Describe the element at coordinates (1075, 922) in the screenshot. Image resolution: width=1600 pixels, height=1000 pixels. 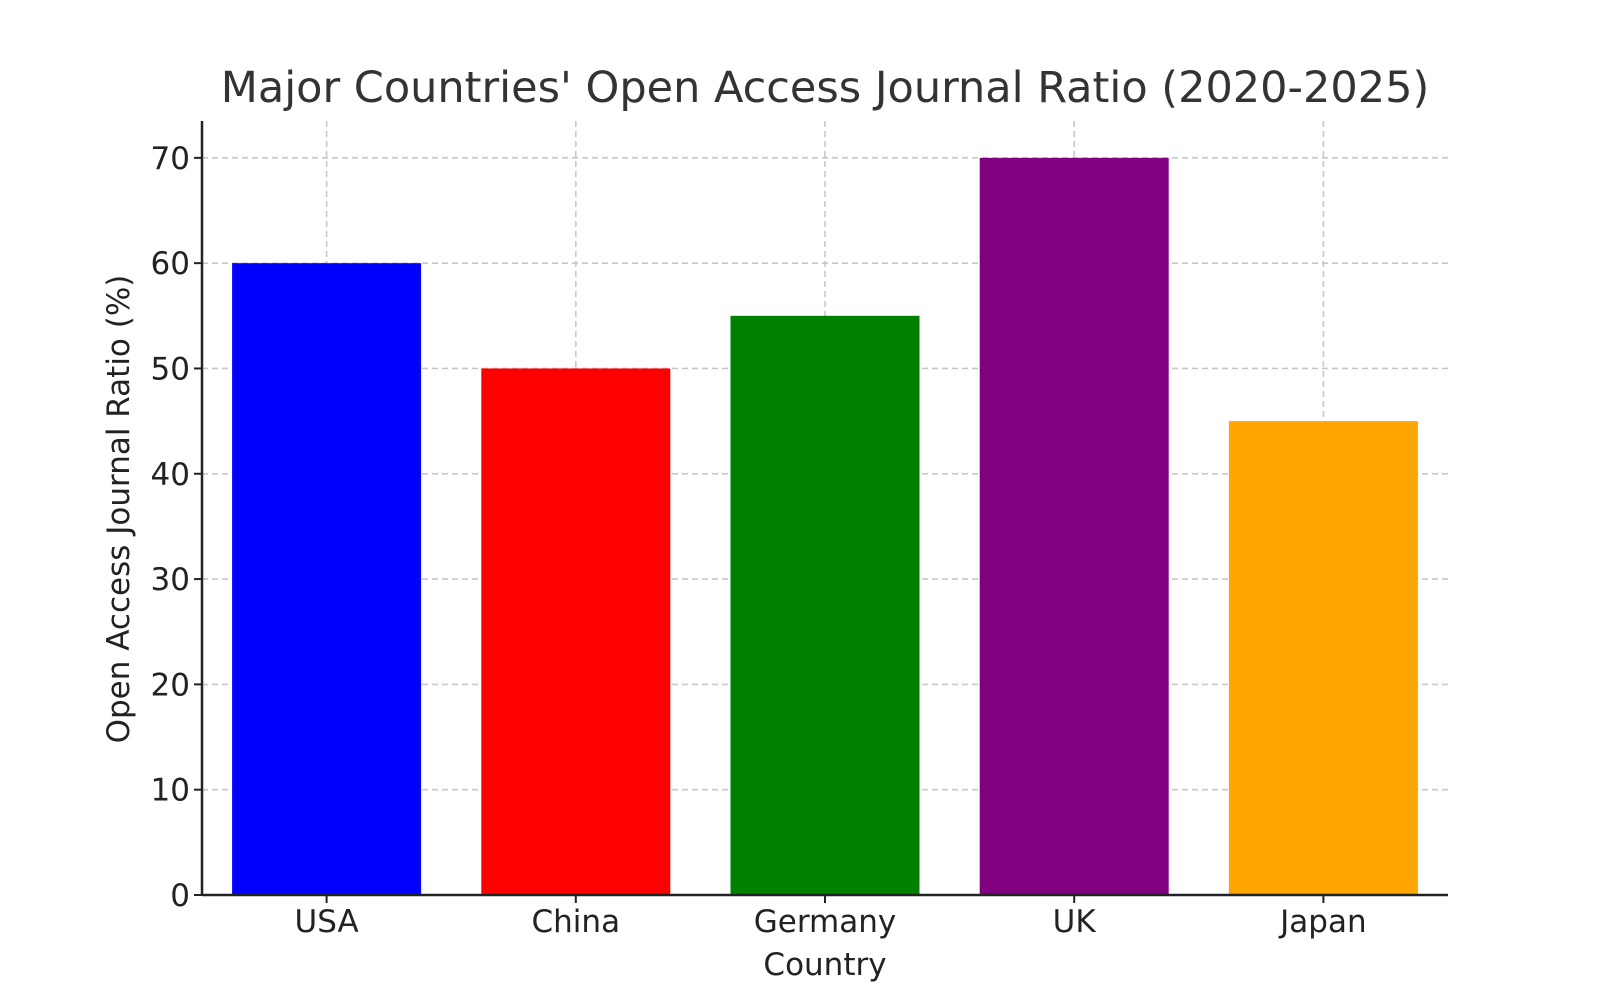
I see `x-tick-label: UK` at that location.